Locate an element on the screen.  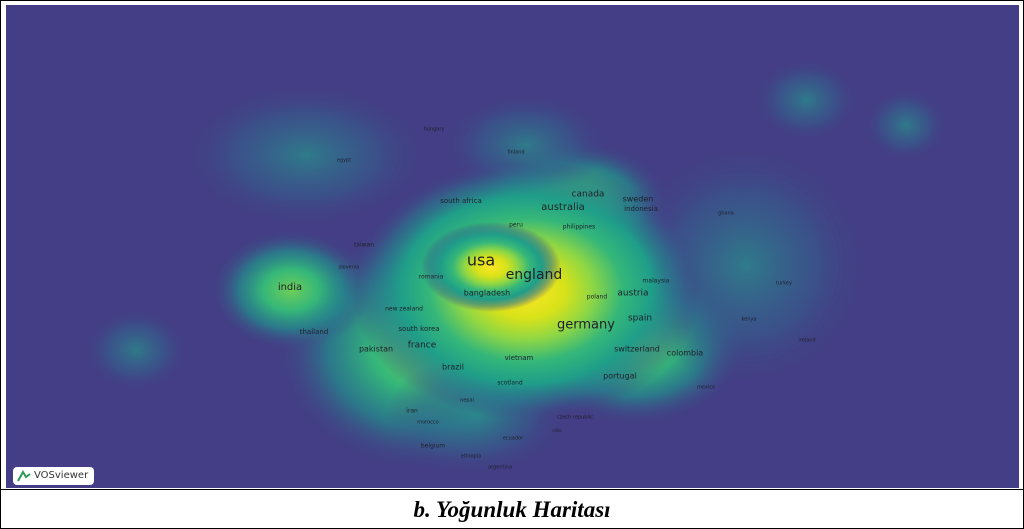
country-label: south africa is located at coordinates (461, 201).